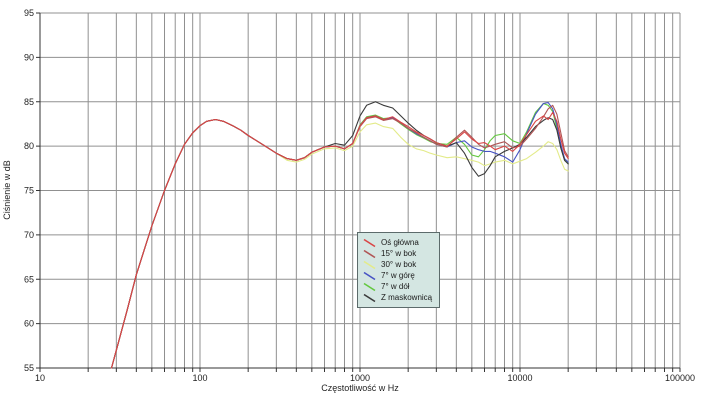 Image resolution: width=708 pixels, height=405 pixels. What do you see at coordinates (29, 191) in the screenshot?
I see `y-tick-label: 75` at bounding box center [29, 191].